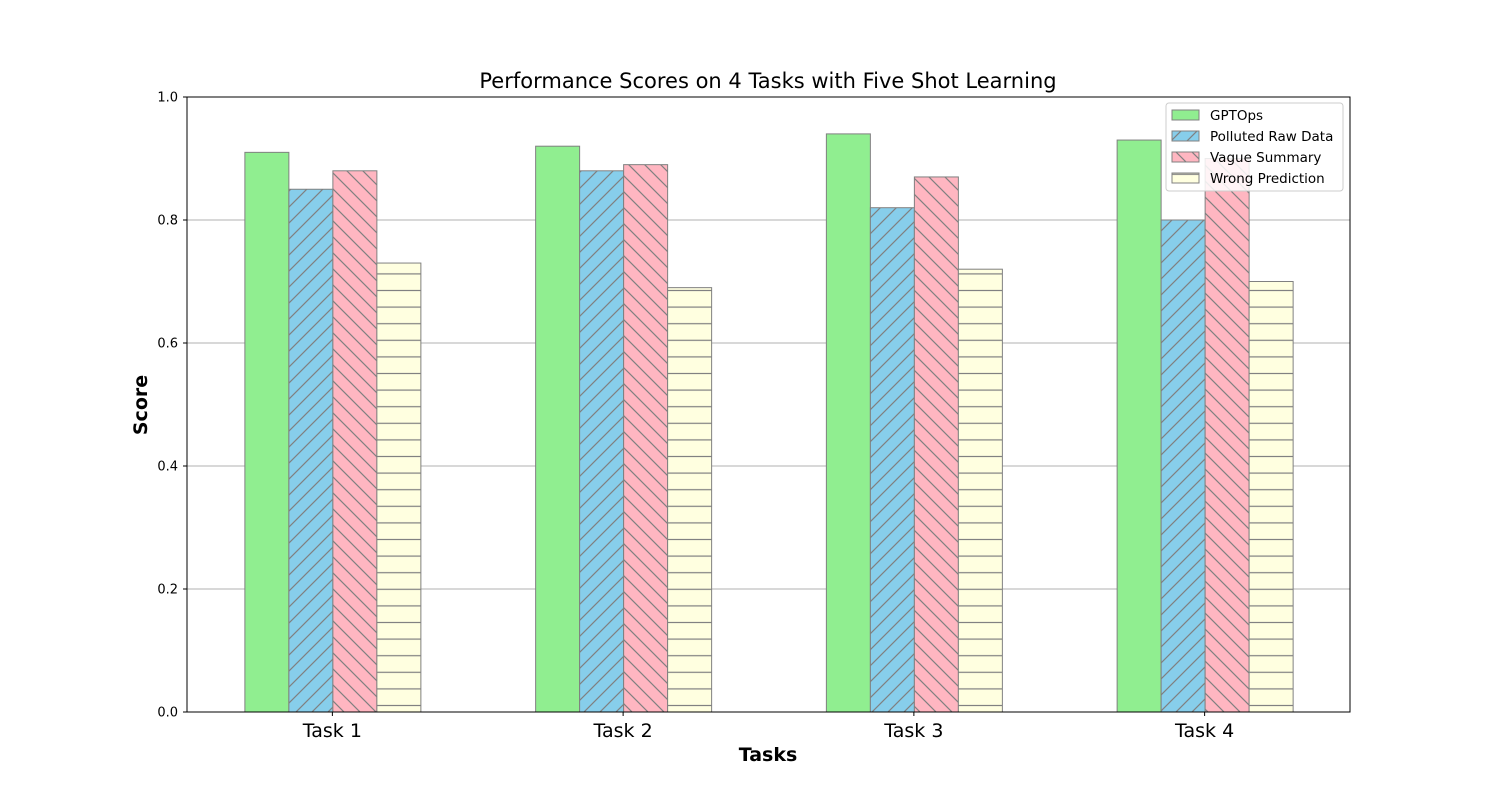  I want to click on legend-swatch-gptops, so click(1185, 115).